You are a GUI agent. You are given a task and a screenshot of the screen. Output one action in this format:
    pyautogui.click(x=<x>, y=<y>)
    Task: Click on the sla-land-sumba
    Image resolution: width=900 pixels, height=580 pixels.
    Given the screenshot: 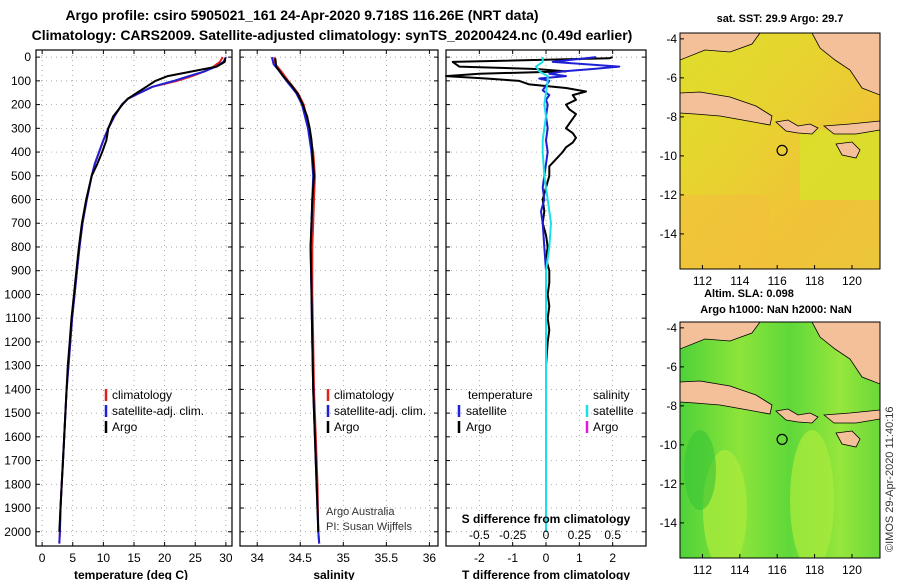 What is the action you would take?
    pyautogui.click(x=848, y=439)
    